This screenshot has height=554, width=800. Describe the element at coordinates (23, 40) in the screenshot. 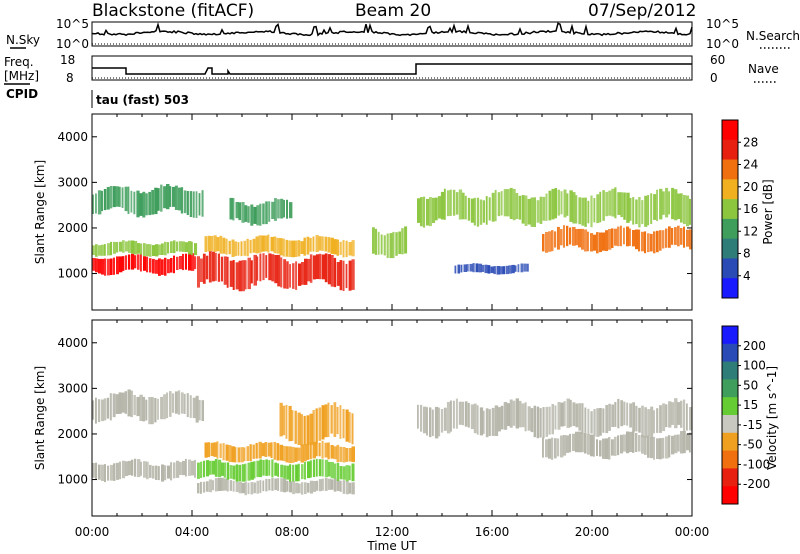

I see `nsky-label: N.Sky` at that location.